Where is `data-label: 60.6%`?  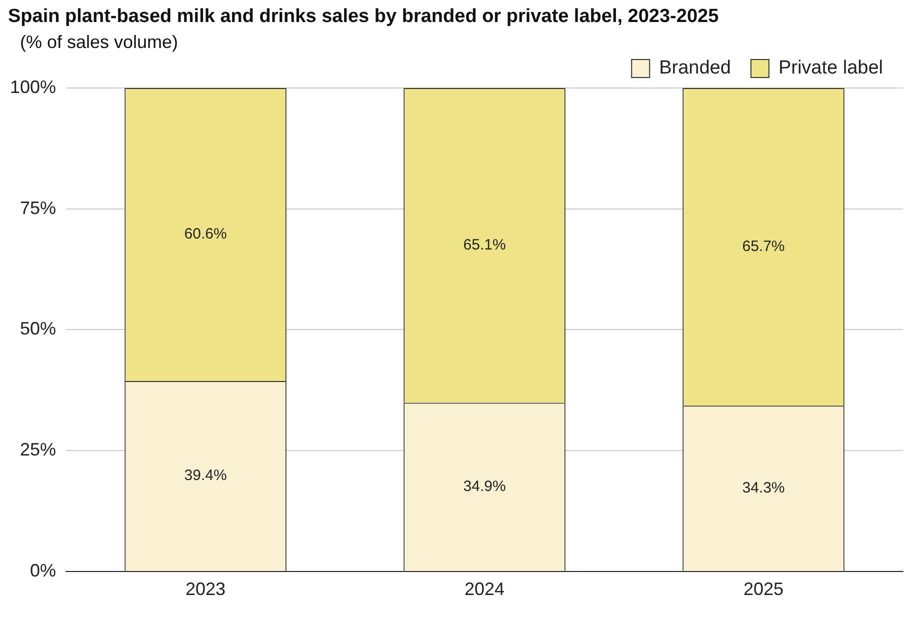 data-label: 60.6% is located at coordinates (205, 234).